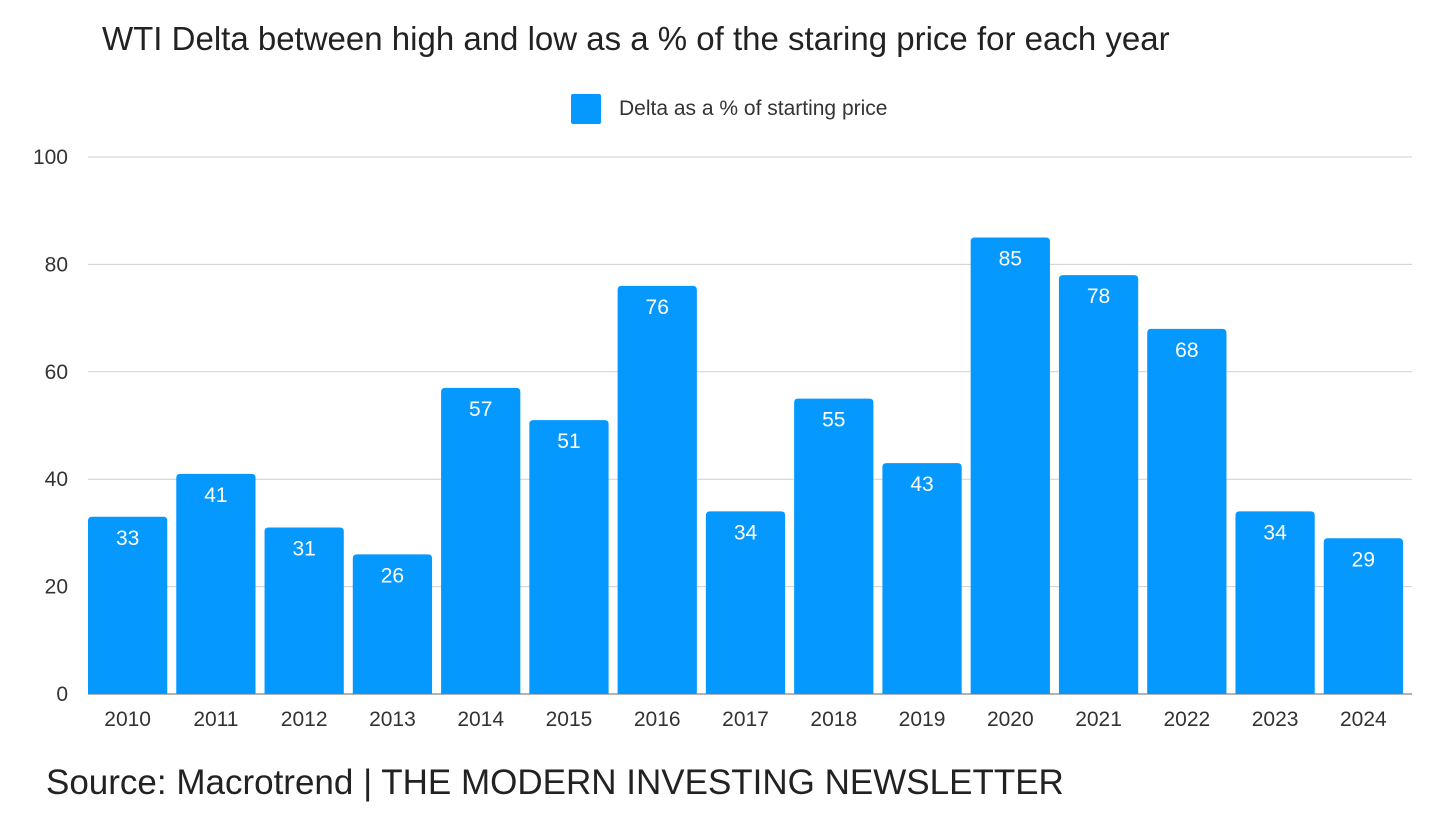 Image resolution: width=1456 pixels, height=831 pixels. Describe the element at coordinates (657, 719) in the screenshot. I see `x-tick-label: 2016` at that location.